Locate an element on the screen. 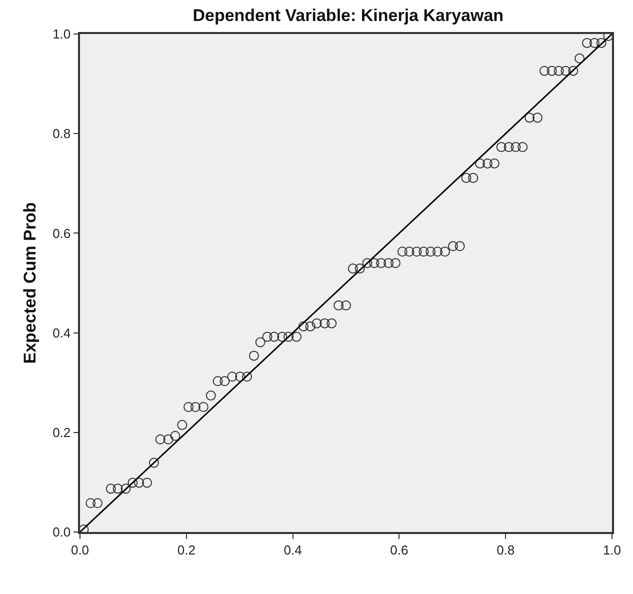 Image resolution: width=633 pixels, height=594 pixels. x-tick-label: 0.4 is located at coordinates (293, 550).